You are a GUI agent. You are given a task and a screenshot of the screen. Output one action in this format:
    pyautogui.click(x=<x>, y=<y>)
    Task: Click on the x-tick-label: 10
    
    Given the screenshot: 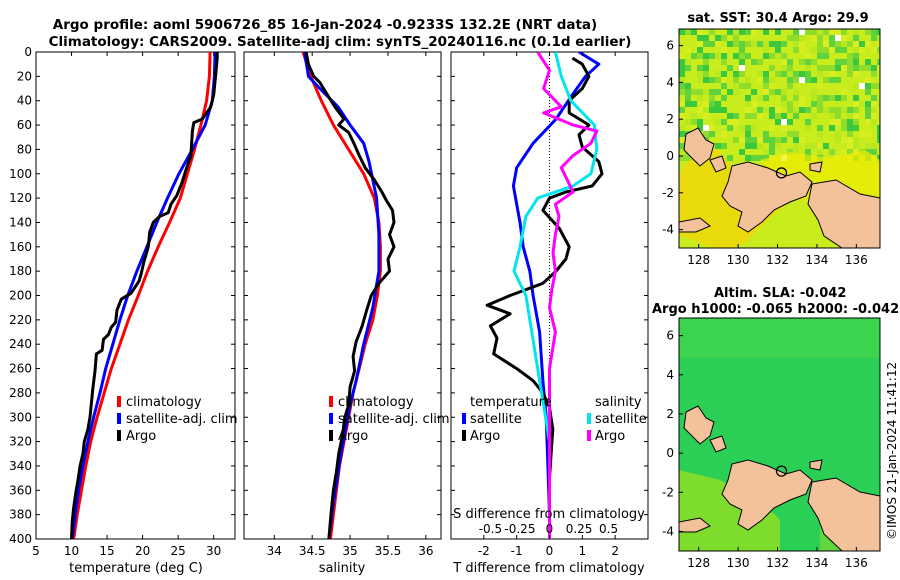 What is the action you would take?
    pyautogui.click(x=71, y=551)
    